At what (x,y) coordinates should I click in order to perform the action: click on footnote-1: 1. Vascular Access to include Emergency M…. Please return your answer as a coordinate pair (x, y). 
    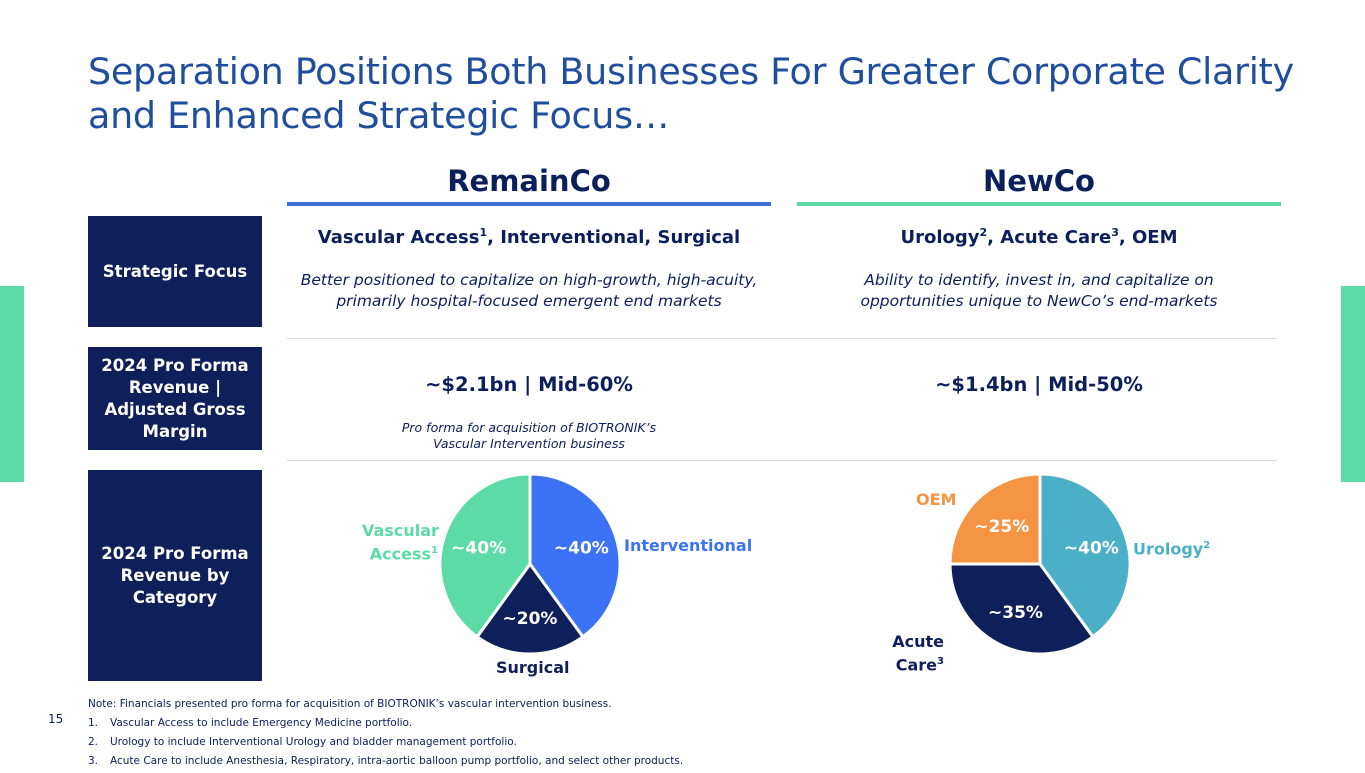
    Looking at the image, I should click on (385, 725).